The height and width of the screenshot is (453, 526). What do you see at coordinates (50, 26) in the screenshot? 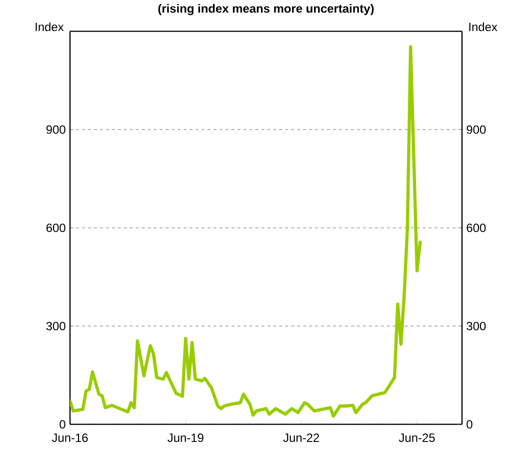
I see `y-axis-title: Index` at bounding box center [50, 26].